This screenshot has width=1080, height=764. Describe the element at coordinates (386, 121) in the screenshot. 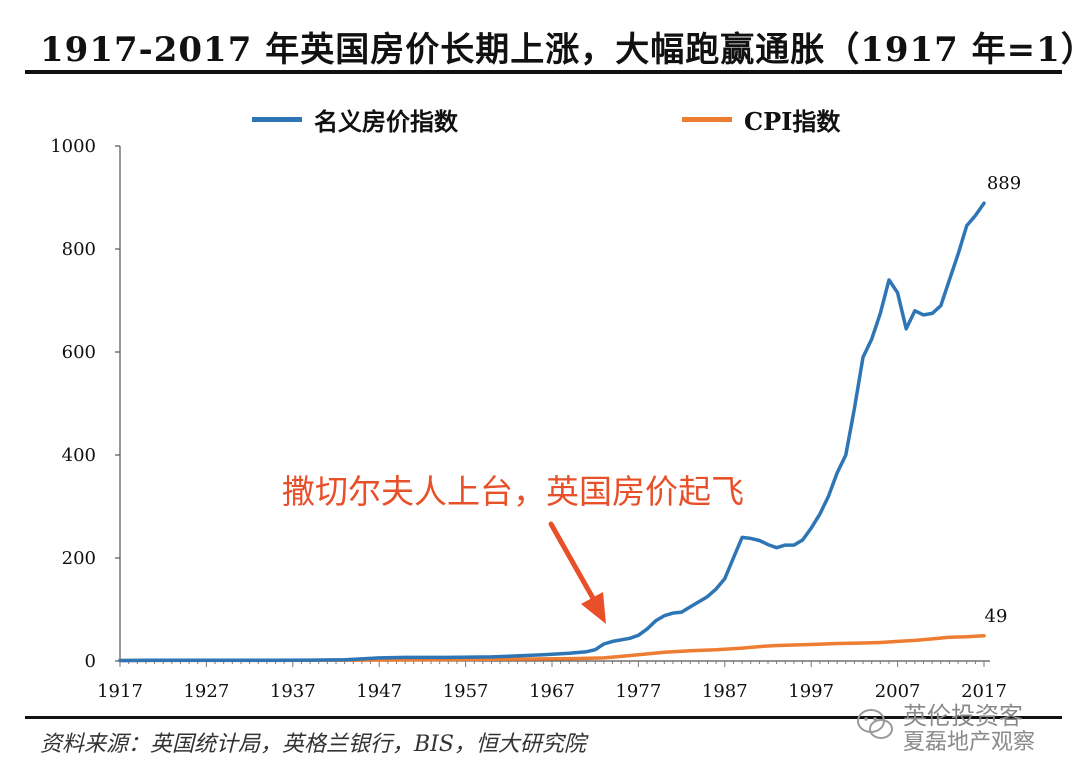

I see `legend-label-house: 名义房价指数` at that location.